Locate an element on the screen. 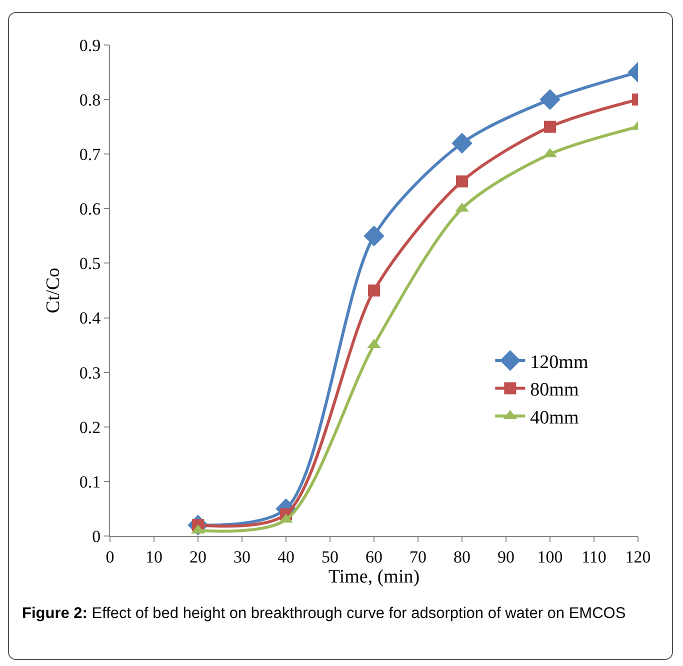  y-tick-label: 0.4 is located at coordinates (90, 318).